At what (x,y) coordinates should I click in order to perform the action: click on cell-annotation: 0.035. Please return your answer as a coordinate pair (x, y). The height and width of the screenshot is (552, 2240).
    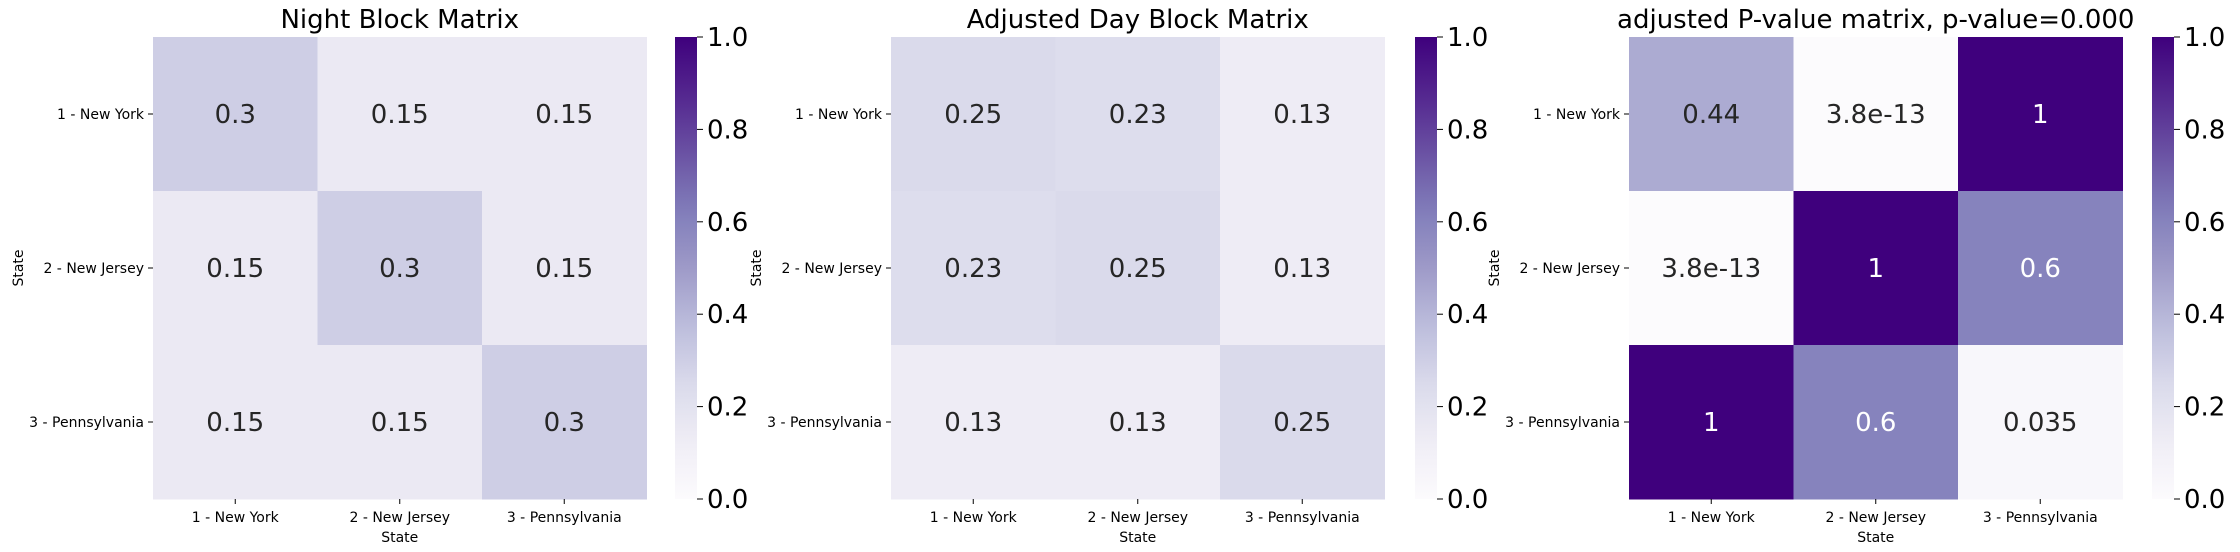
    Looking at the image, I should click on (2040, 423).